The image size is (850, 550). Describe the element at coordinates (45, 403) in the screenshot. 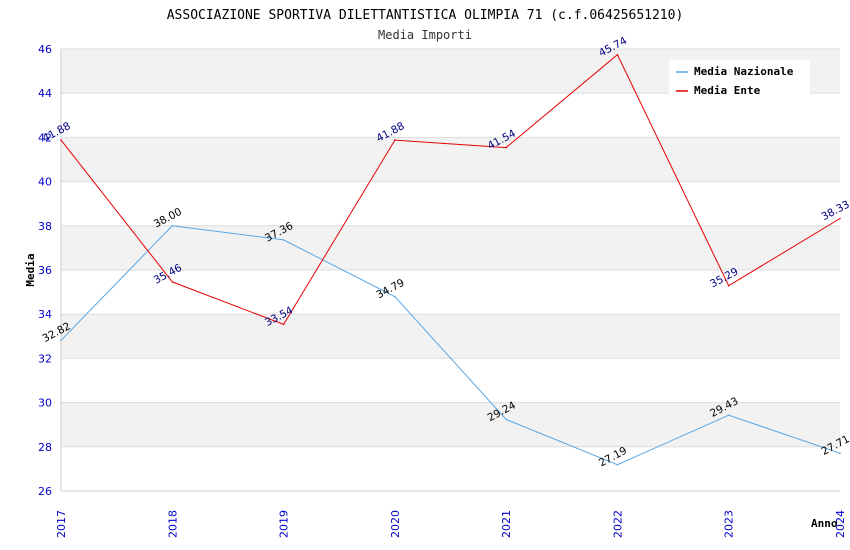

I see `y-tick-label: 30` at that location.